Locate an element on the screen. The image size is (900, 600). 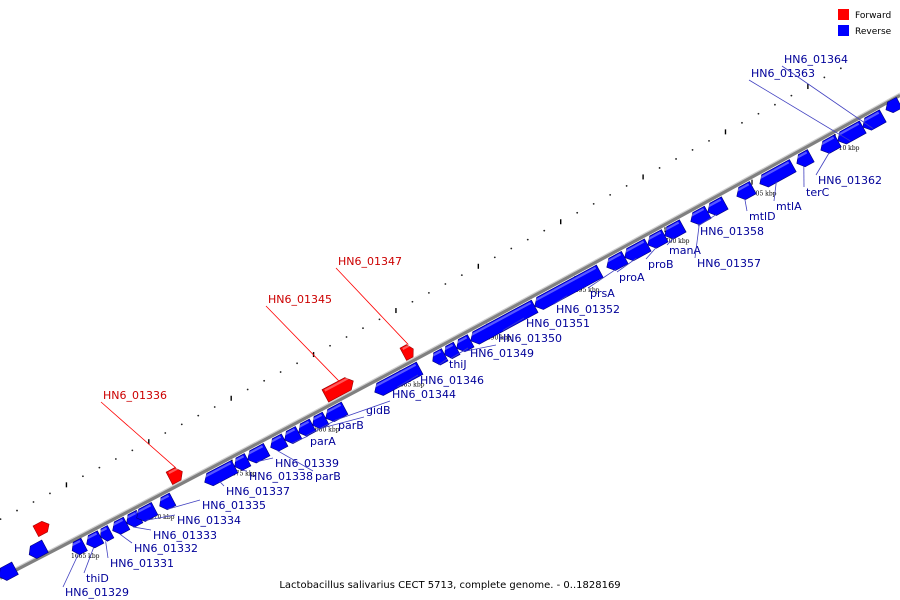
gene-label: HN6_01345 is located at coordinates (300, 299).